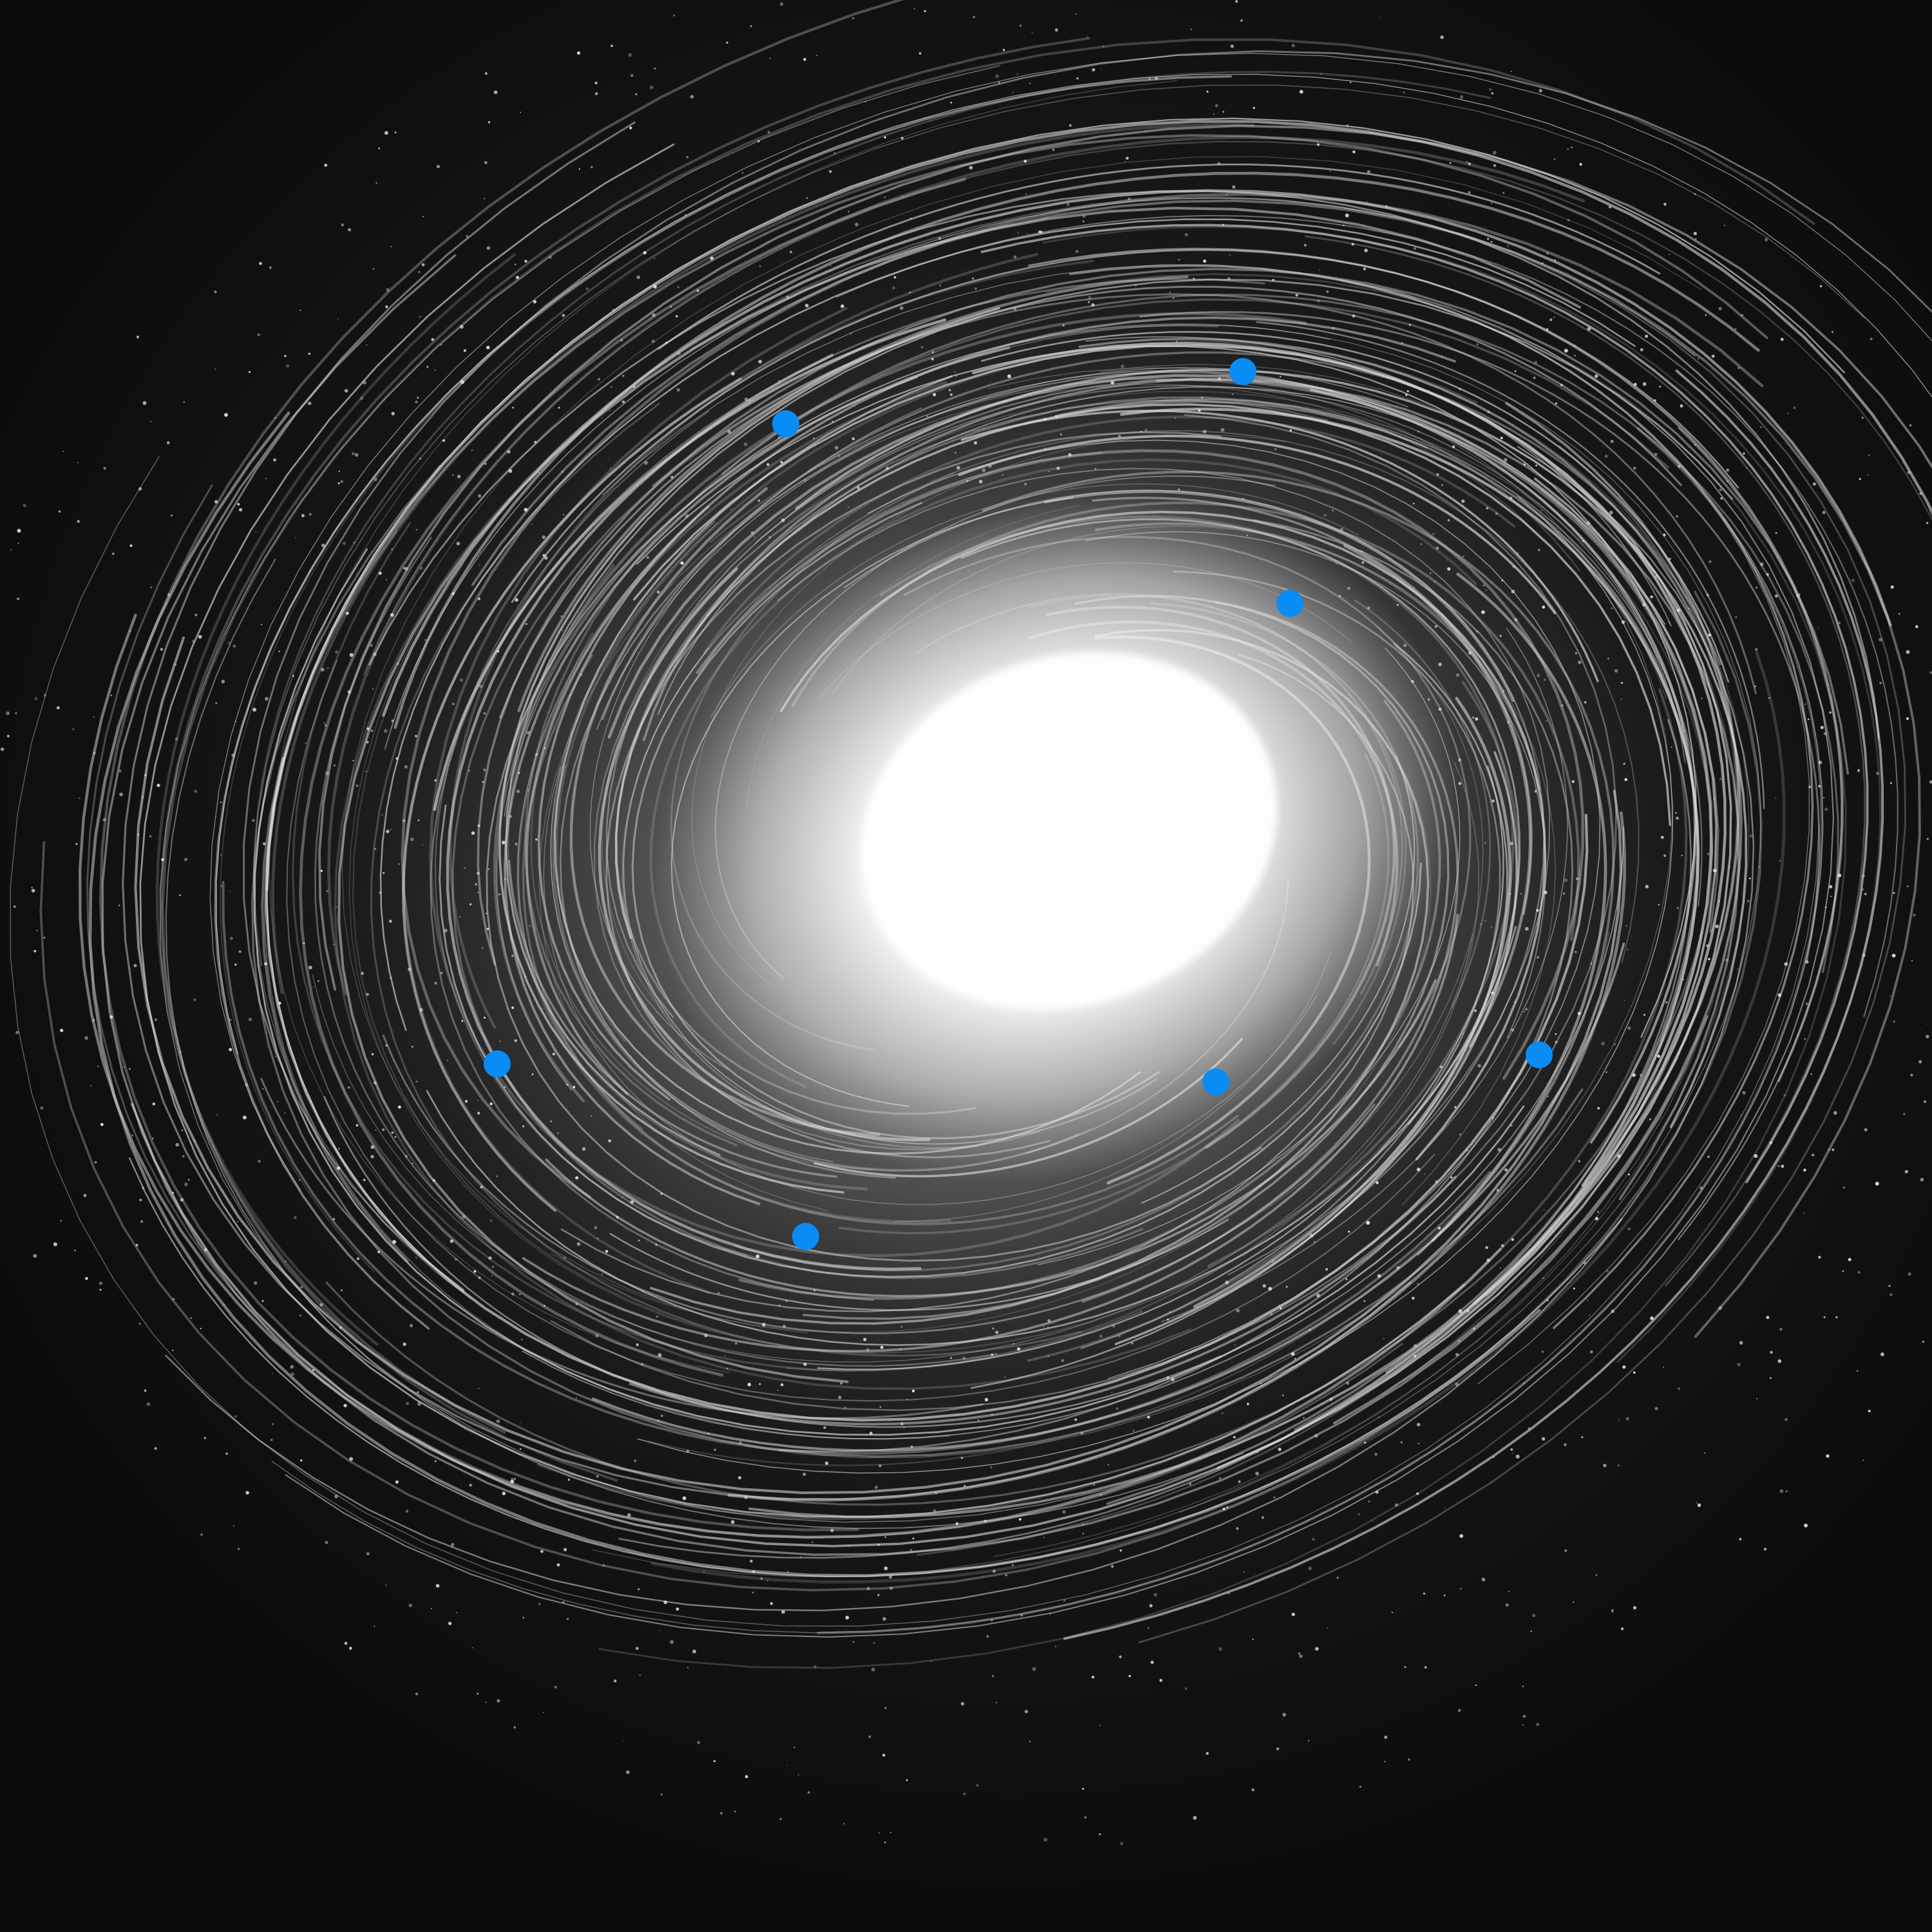  What do you see at coordinates (497, 1063) in the screenshot?
I see `marker-left` at bounding box center [497, 1063].